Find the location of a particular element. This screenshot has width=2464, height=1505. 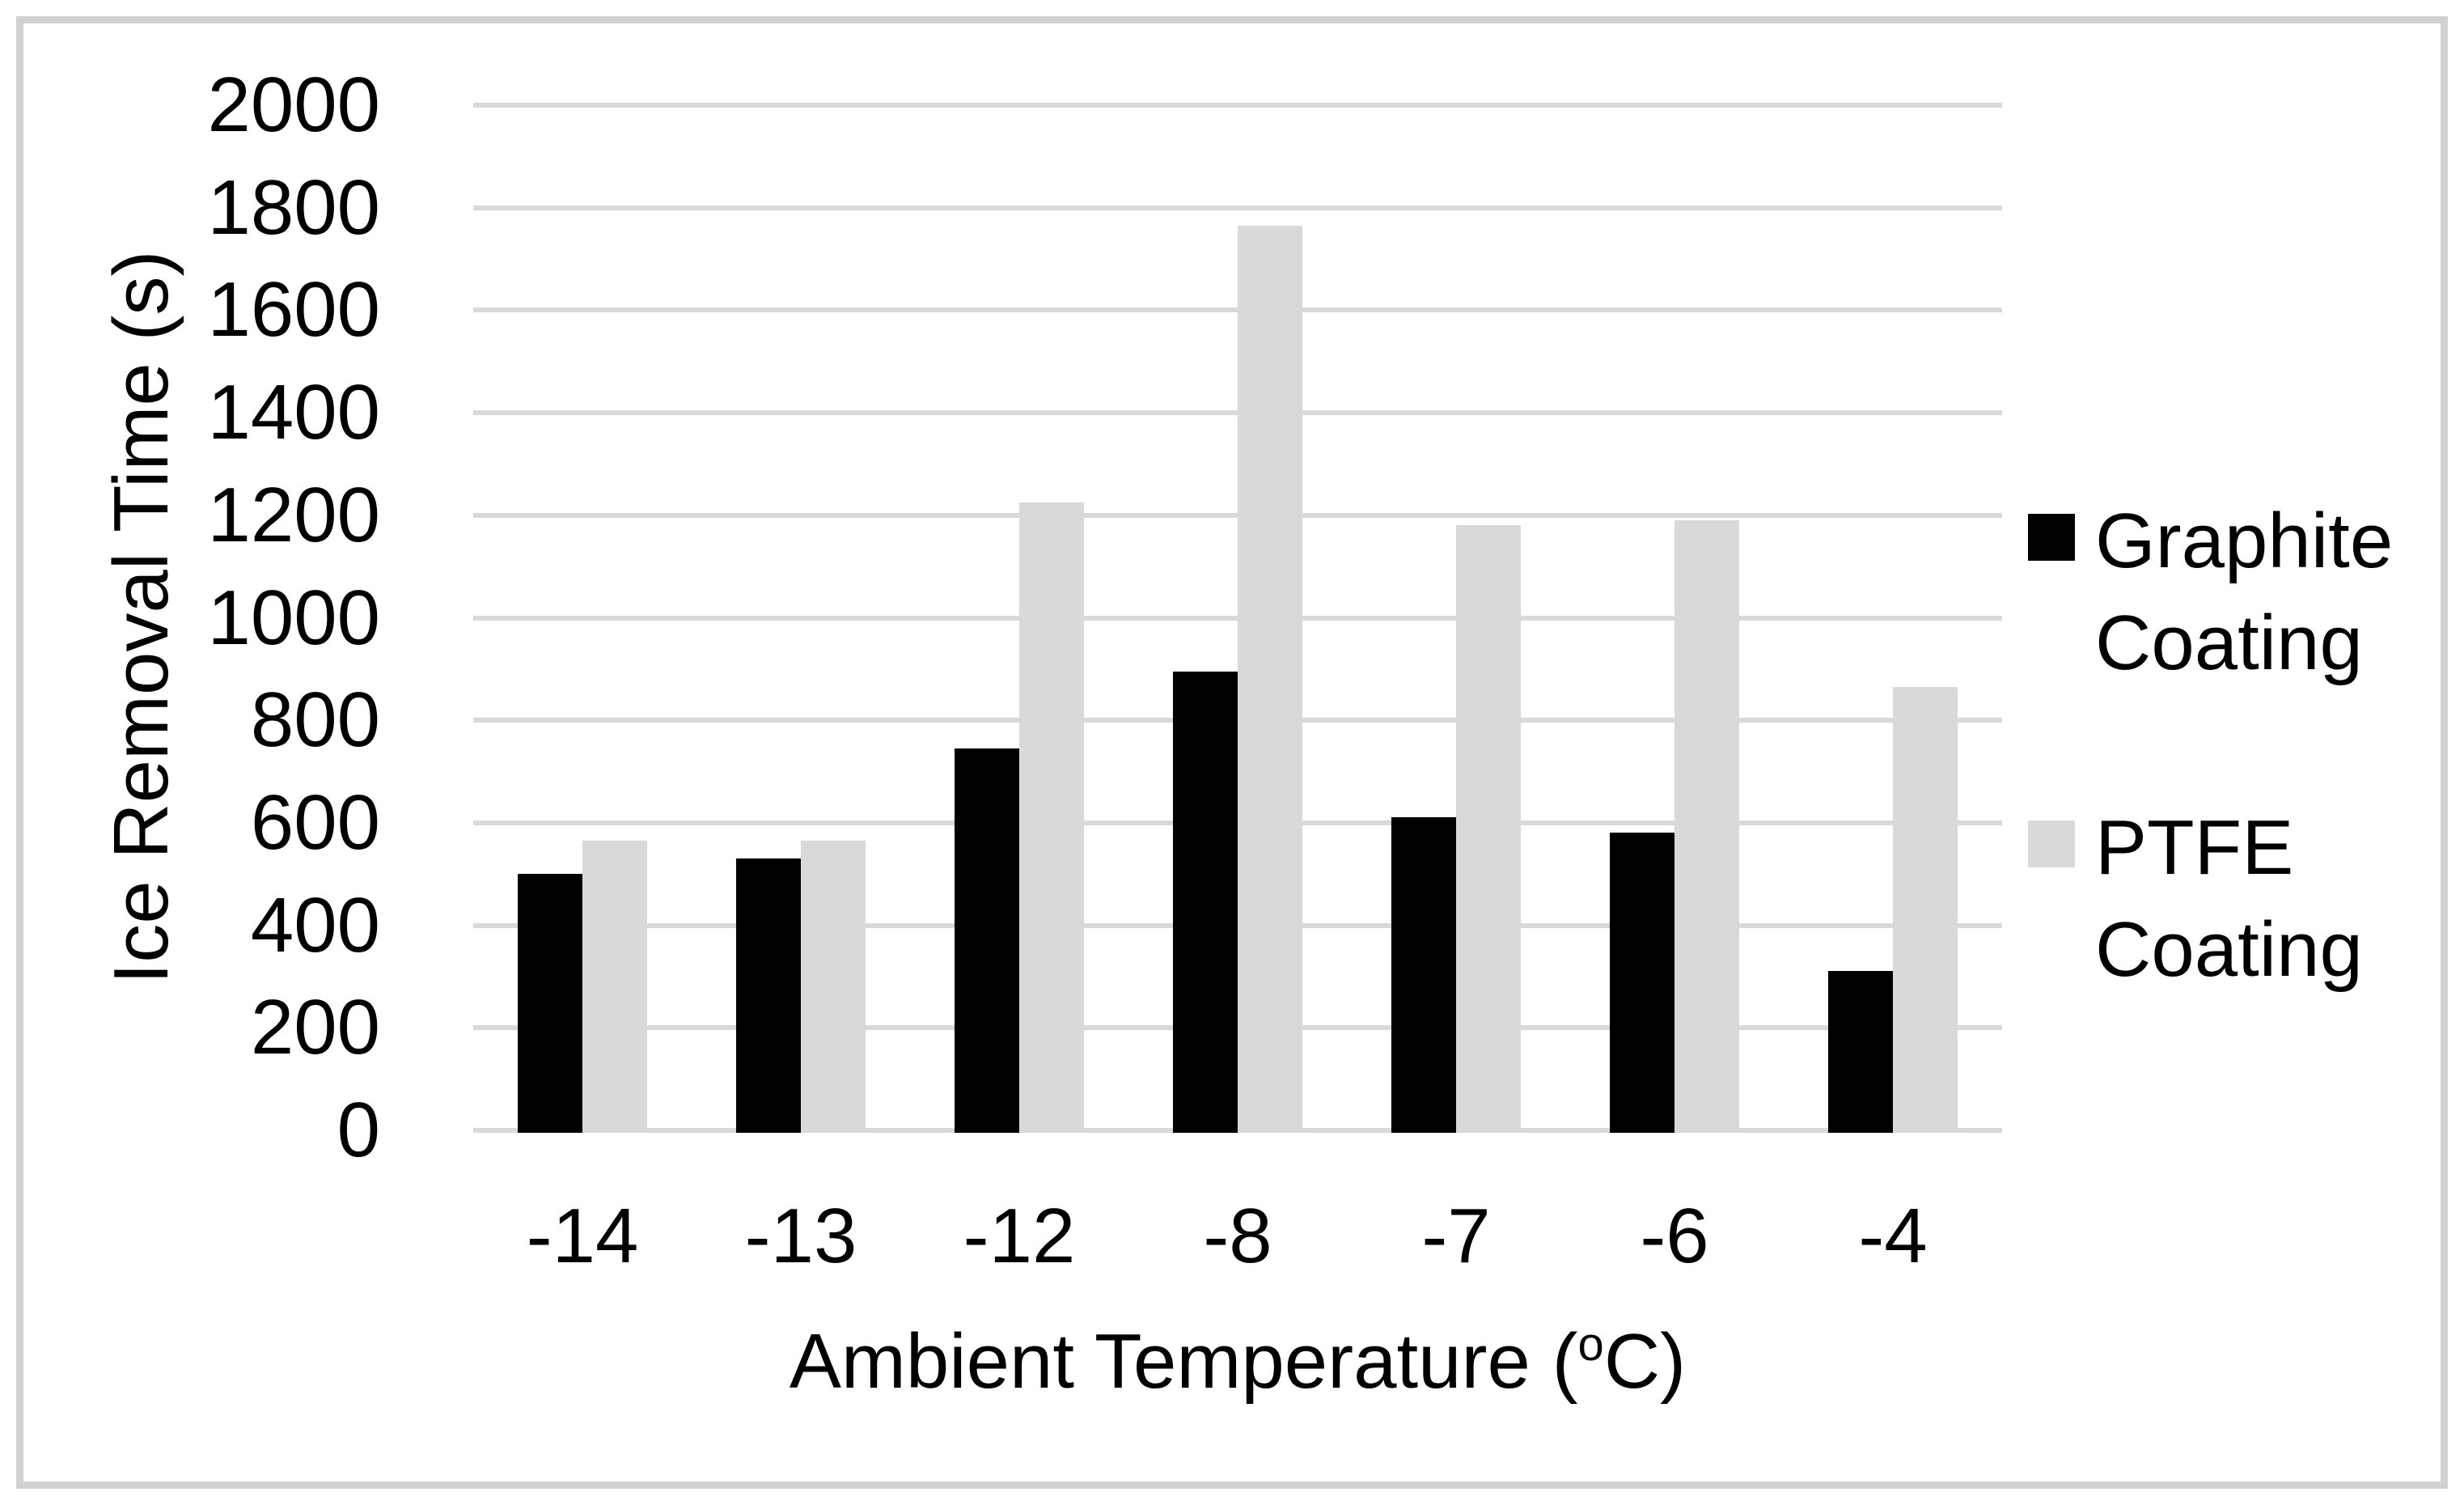

x-tick-label--14: -14 is located at coordinates (582, 1236).